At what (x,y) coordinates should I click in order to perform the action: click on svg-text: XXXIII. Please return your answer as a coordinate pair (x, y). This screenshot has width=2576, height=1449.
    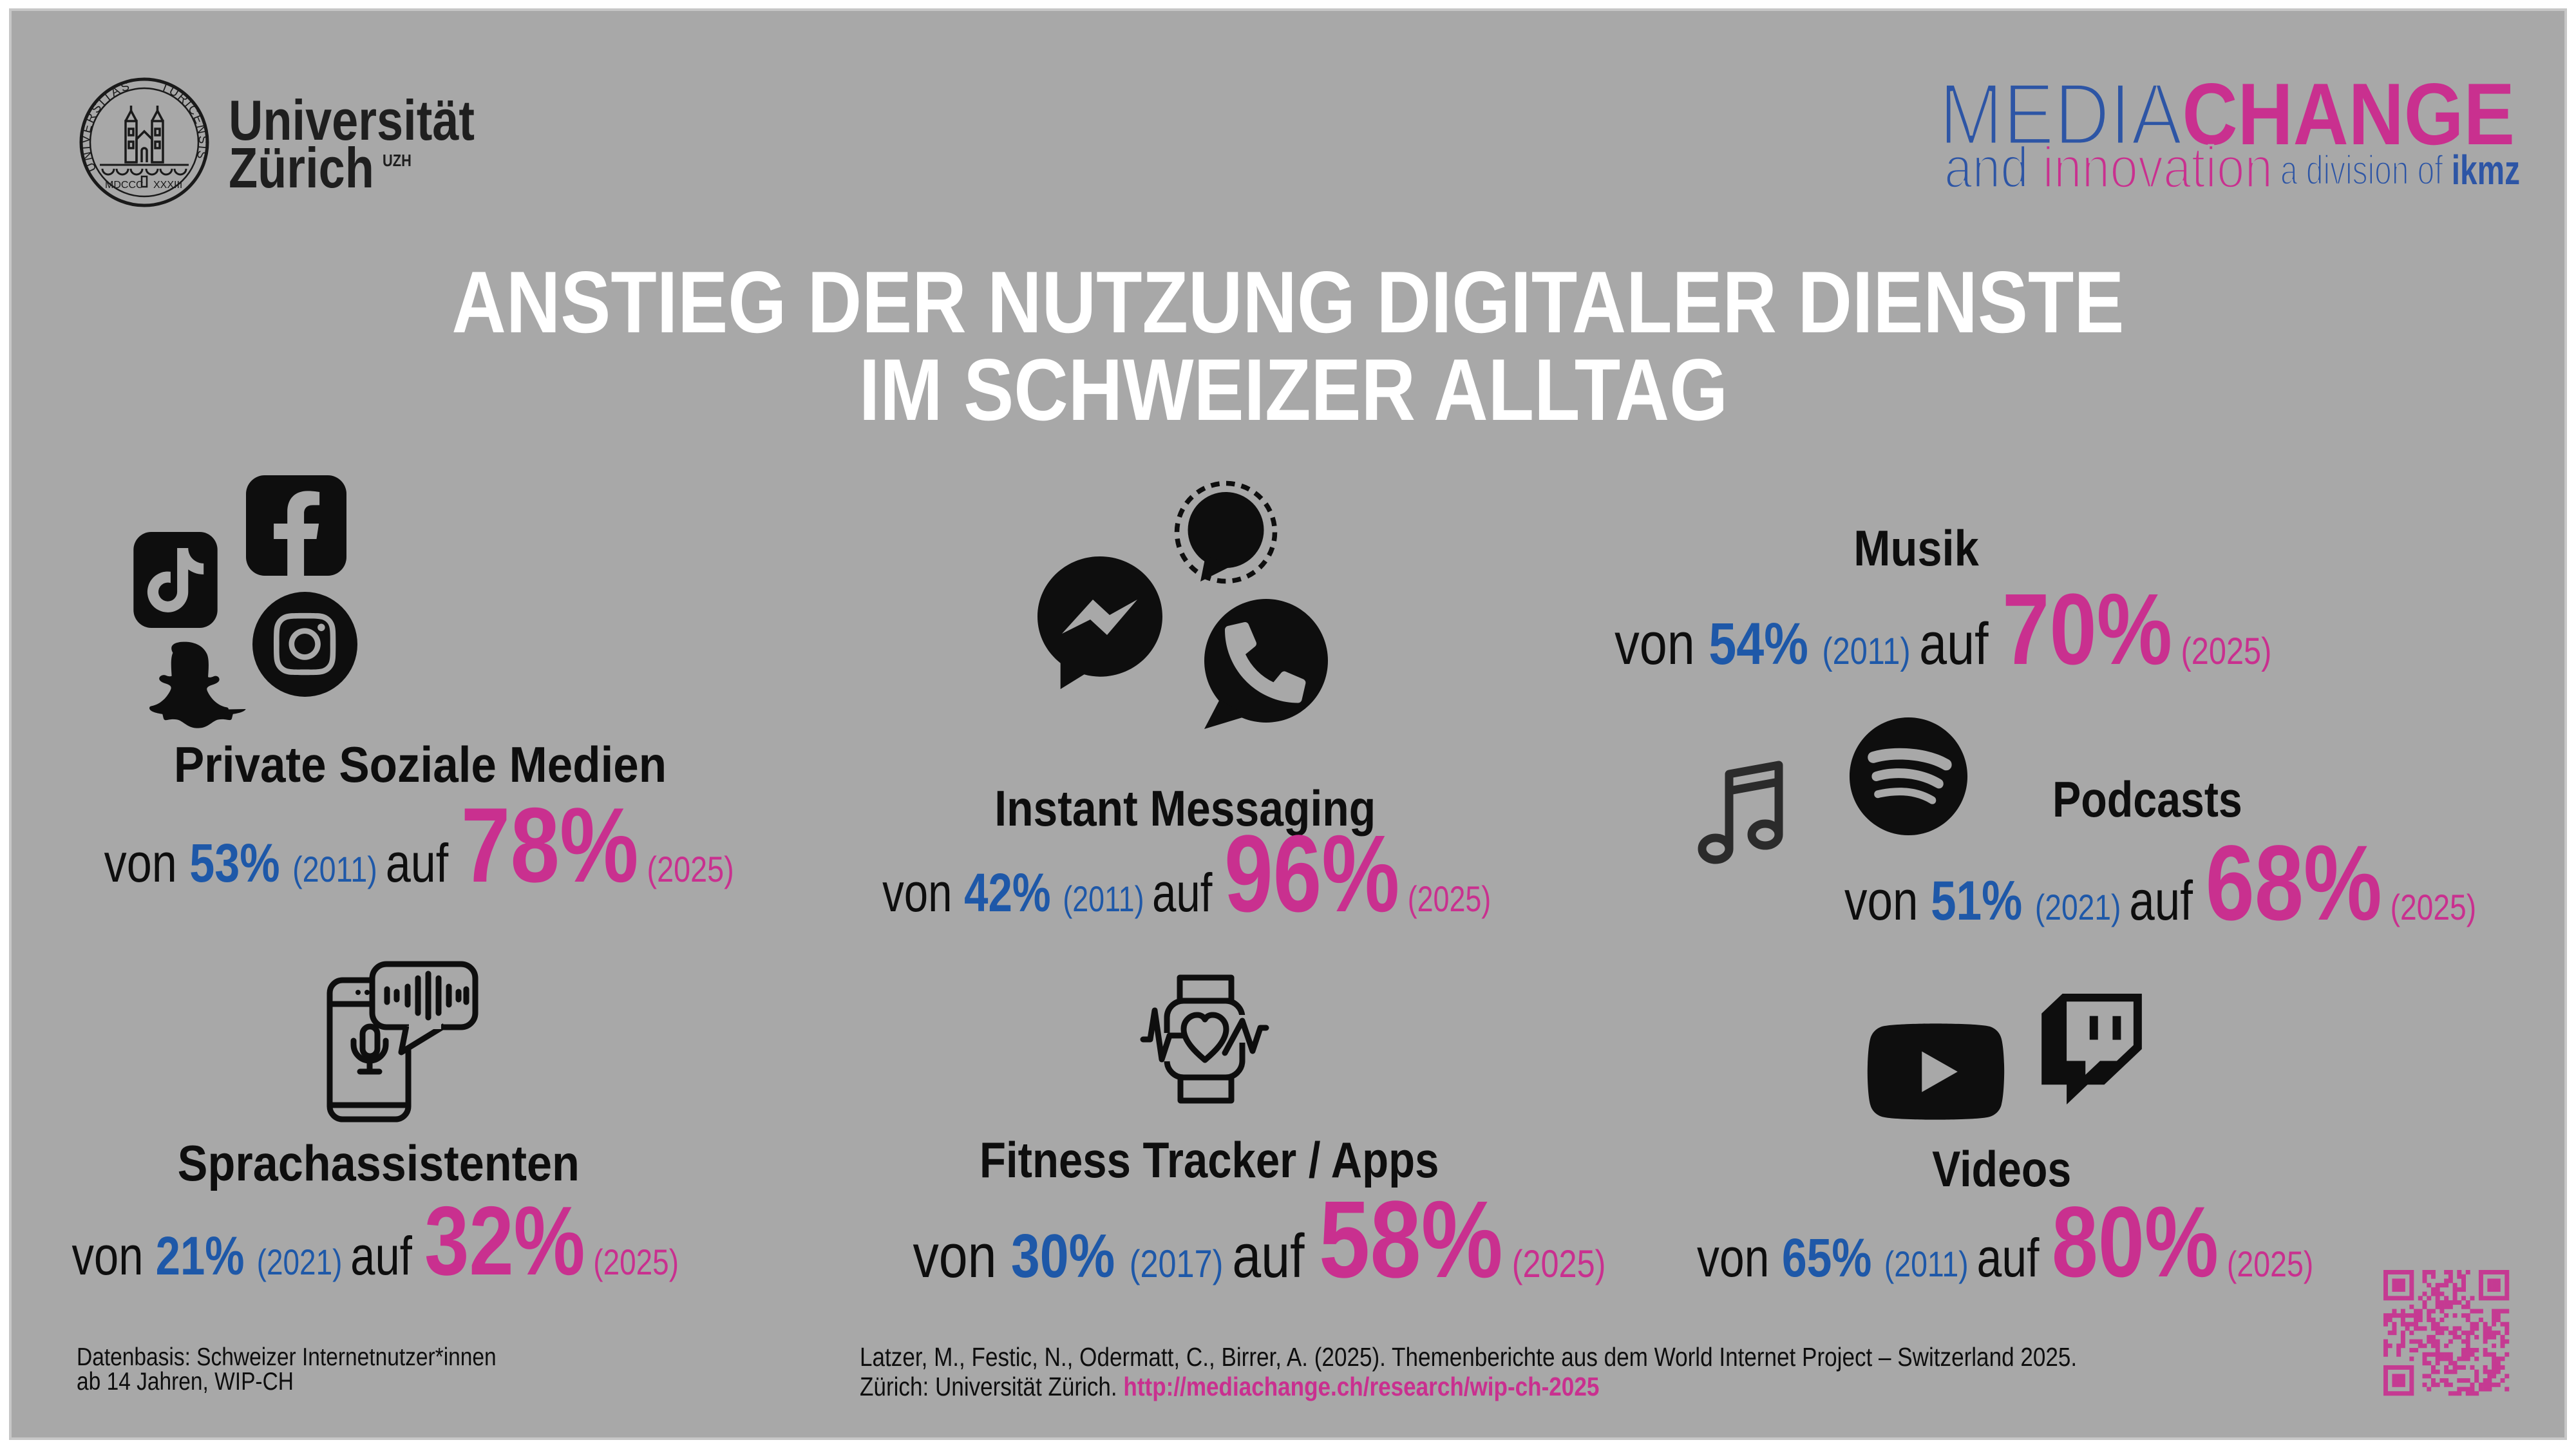
    Looking at the image, I should click on (167, 185).